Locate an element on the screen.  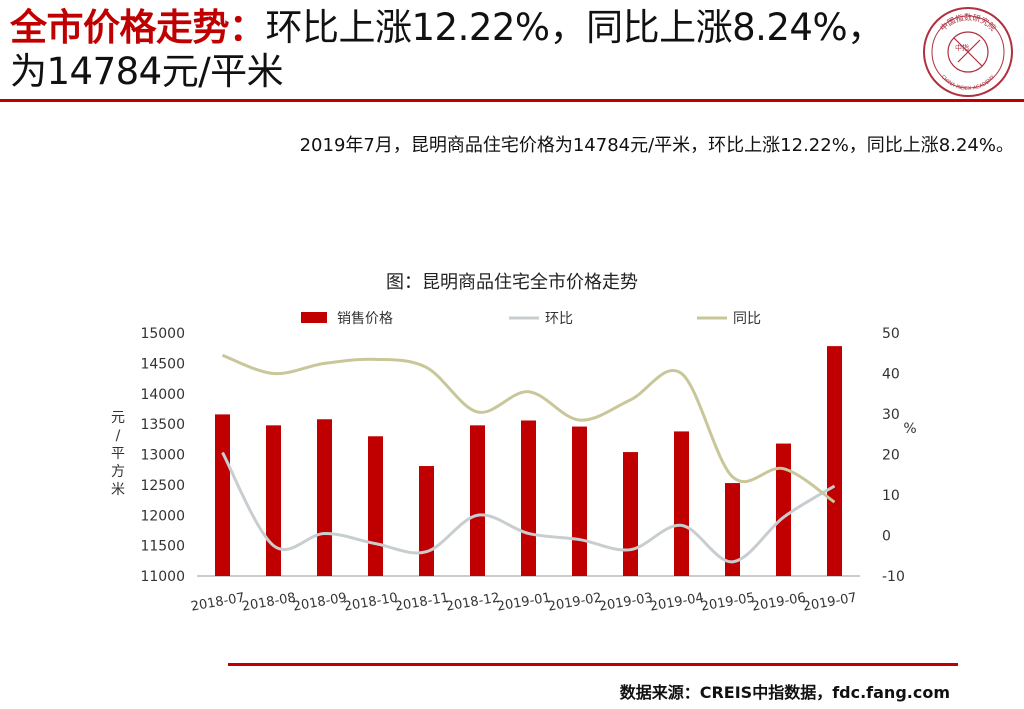
x-tick-label: 2018-07 is located at coordinates (218, 602).